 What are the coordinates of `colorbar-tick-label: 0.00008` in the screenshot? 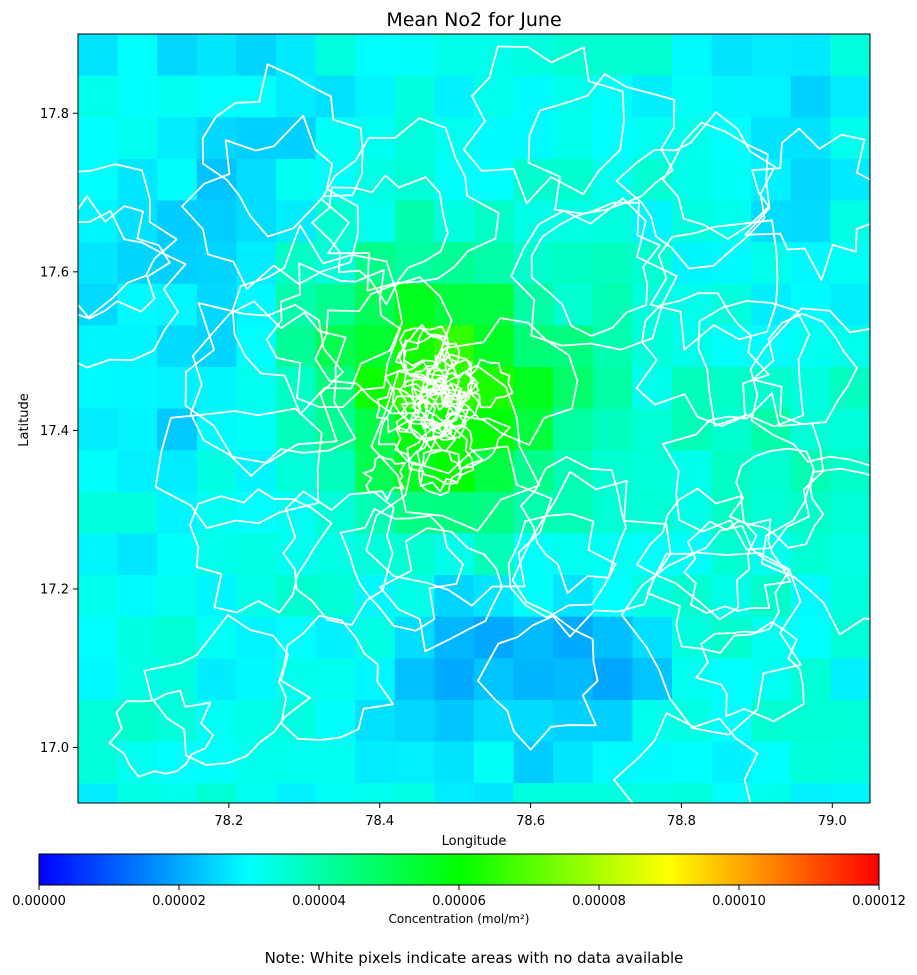 It's located at (599, 901).